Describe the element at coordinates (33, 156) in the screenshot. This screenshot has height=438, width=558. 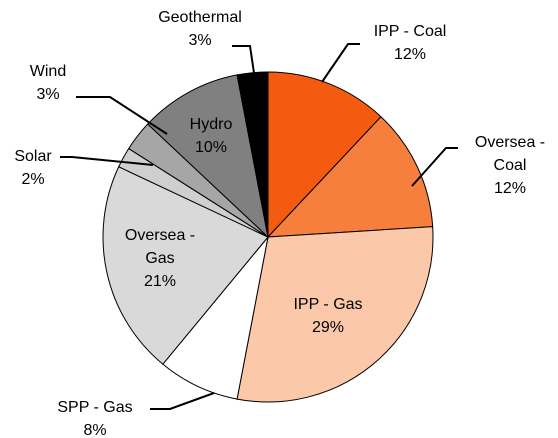
I see `slice-label: Solar` at that location.